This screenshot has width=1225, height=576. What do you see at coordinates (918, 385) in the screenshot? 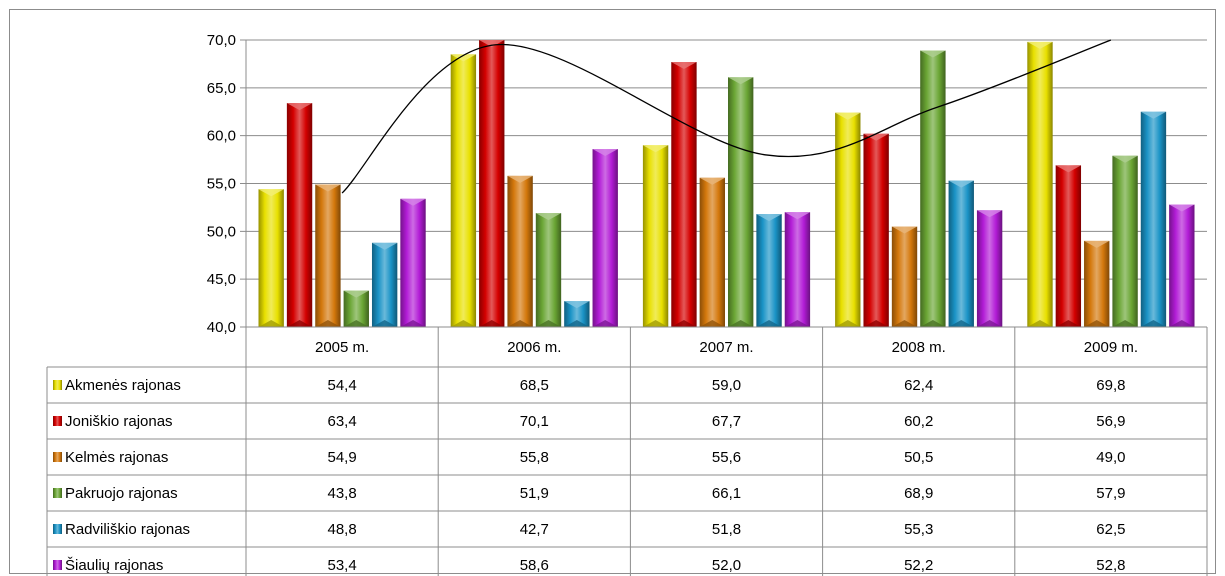
I see `table-cell-value: 62,4` at bounding box center [918, 385].